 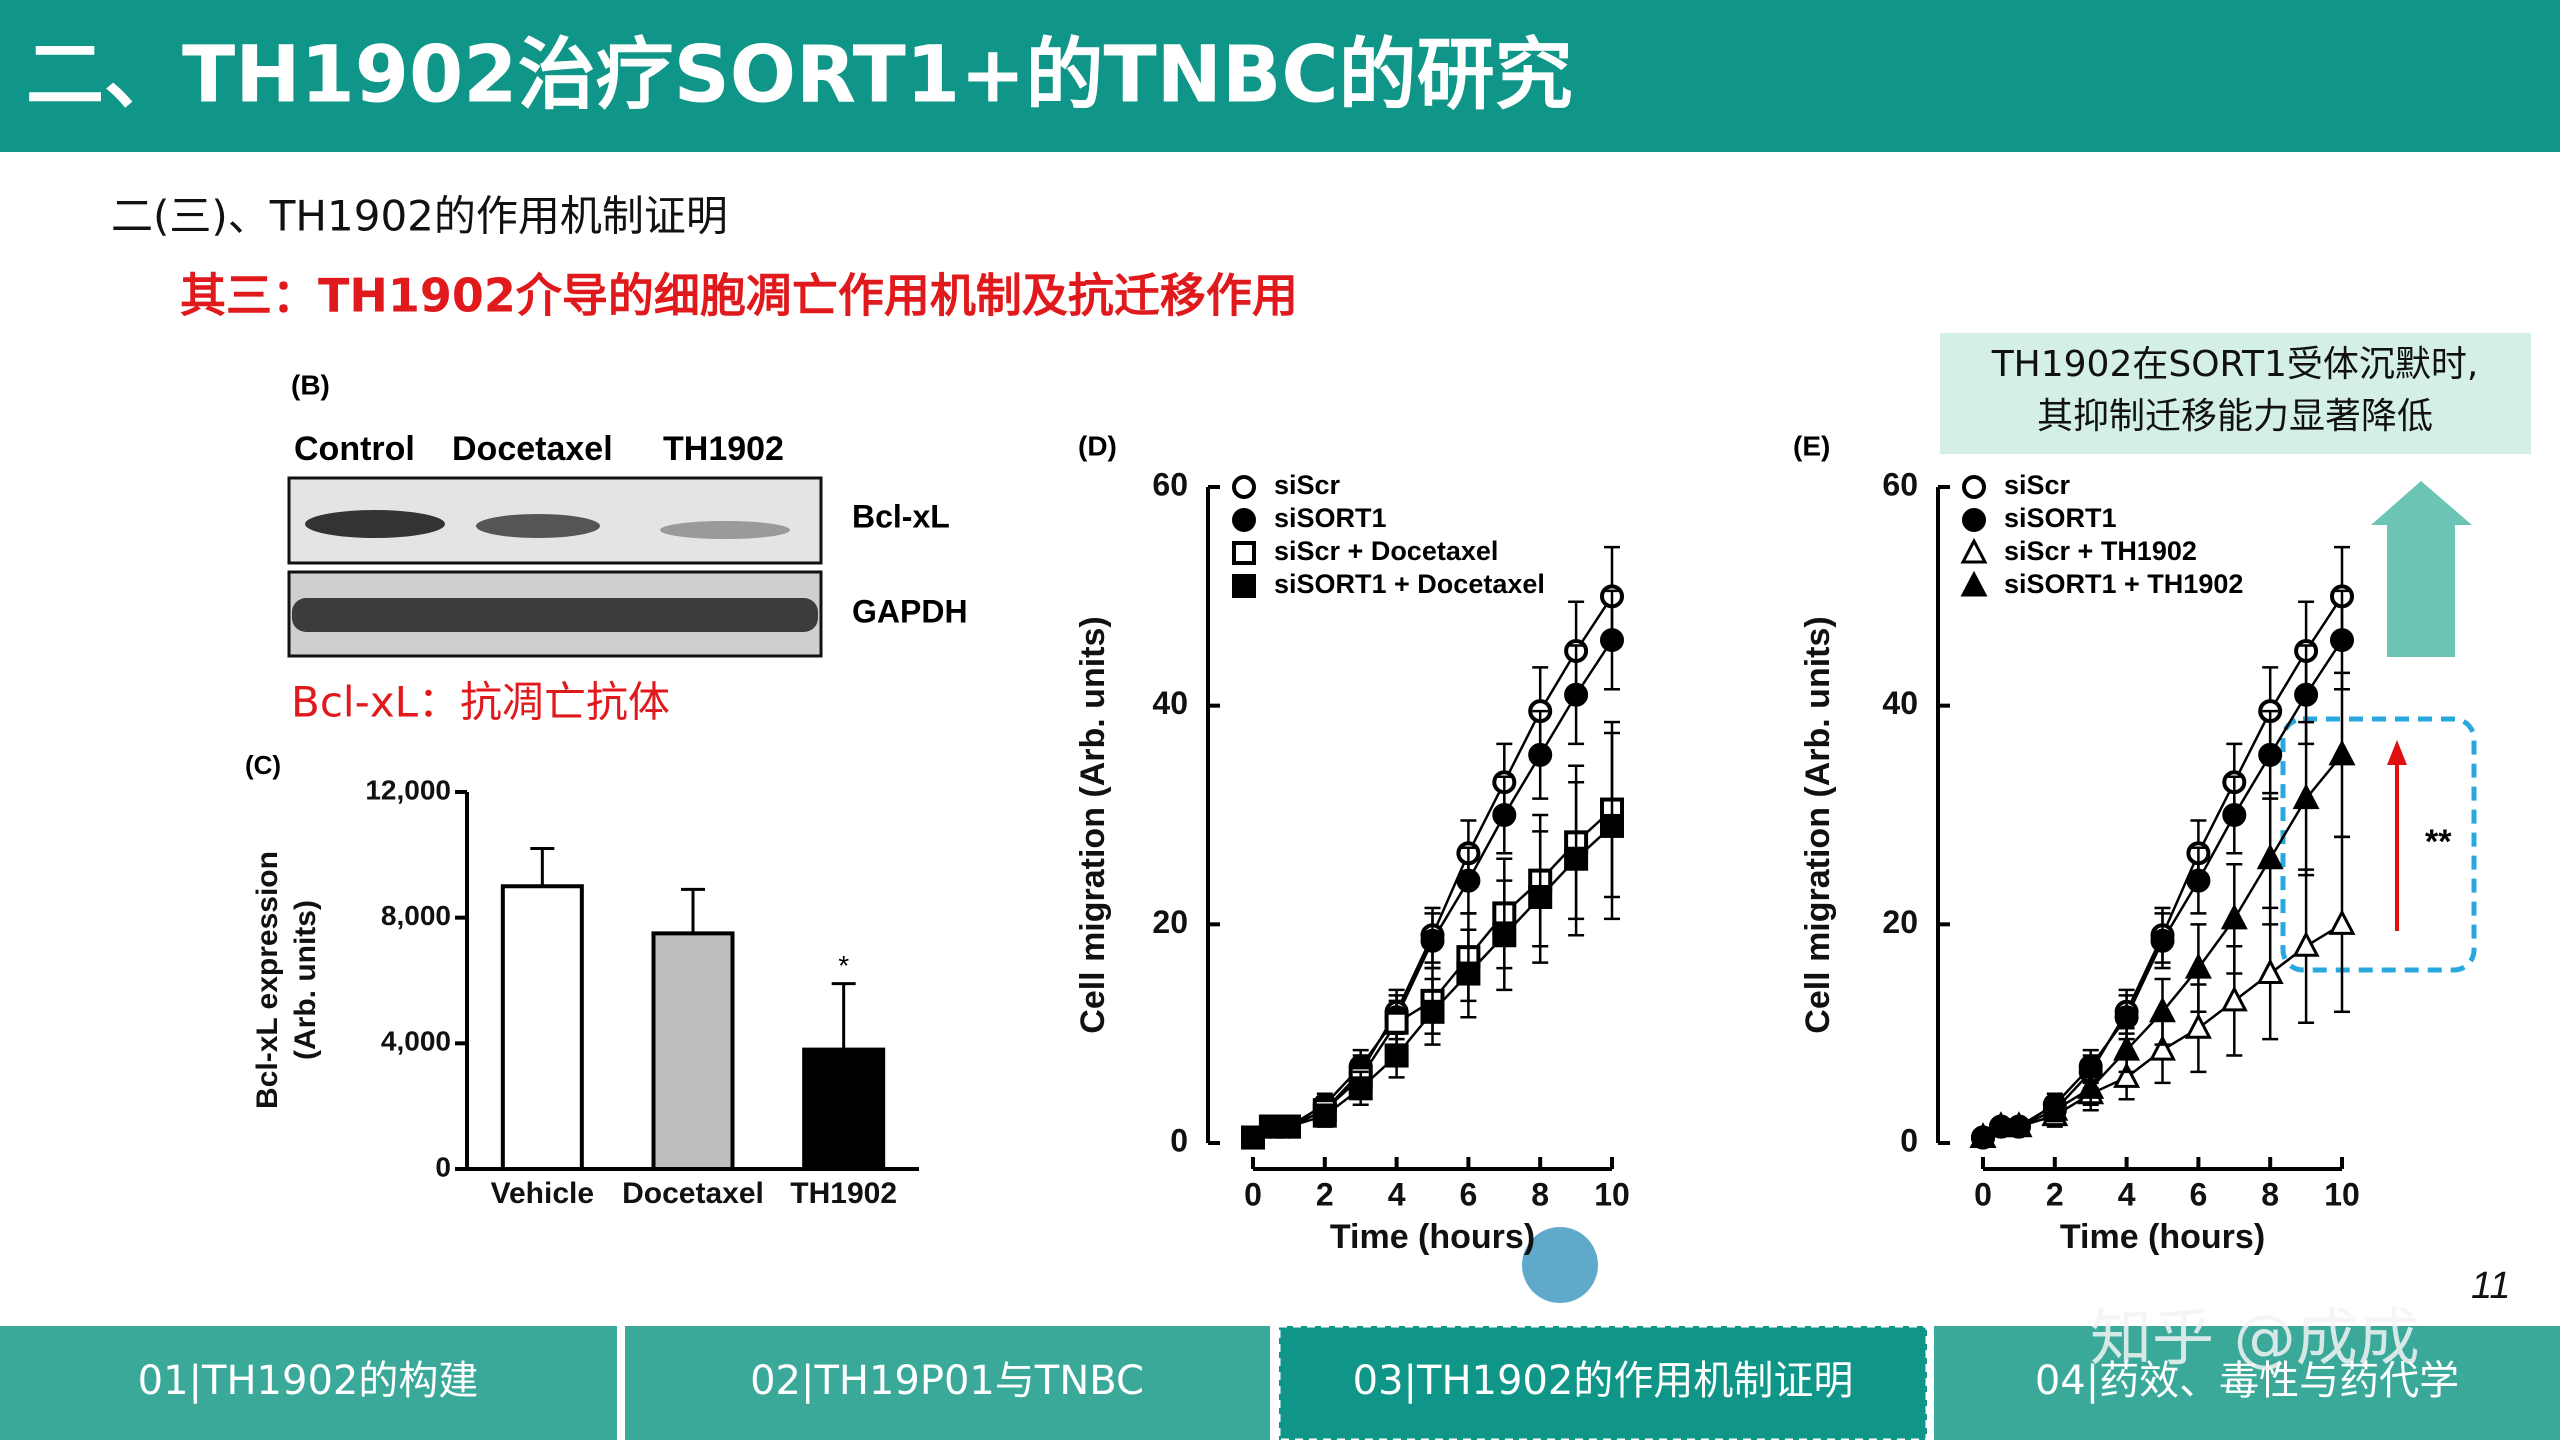 What do you see at coordinates (2123, 584) in the screenshot?
I see `legend-label: siSORT1 + TH1902` at bounding box center [2123, 584].